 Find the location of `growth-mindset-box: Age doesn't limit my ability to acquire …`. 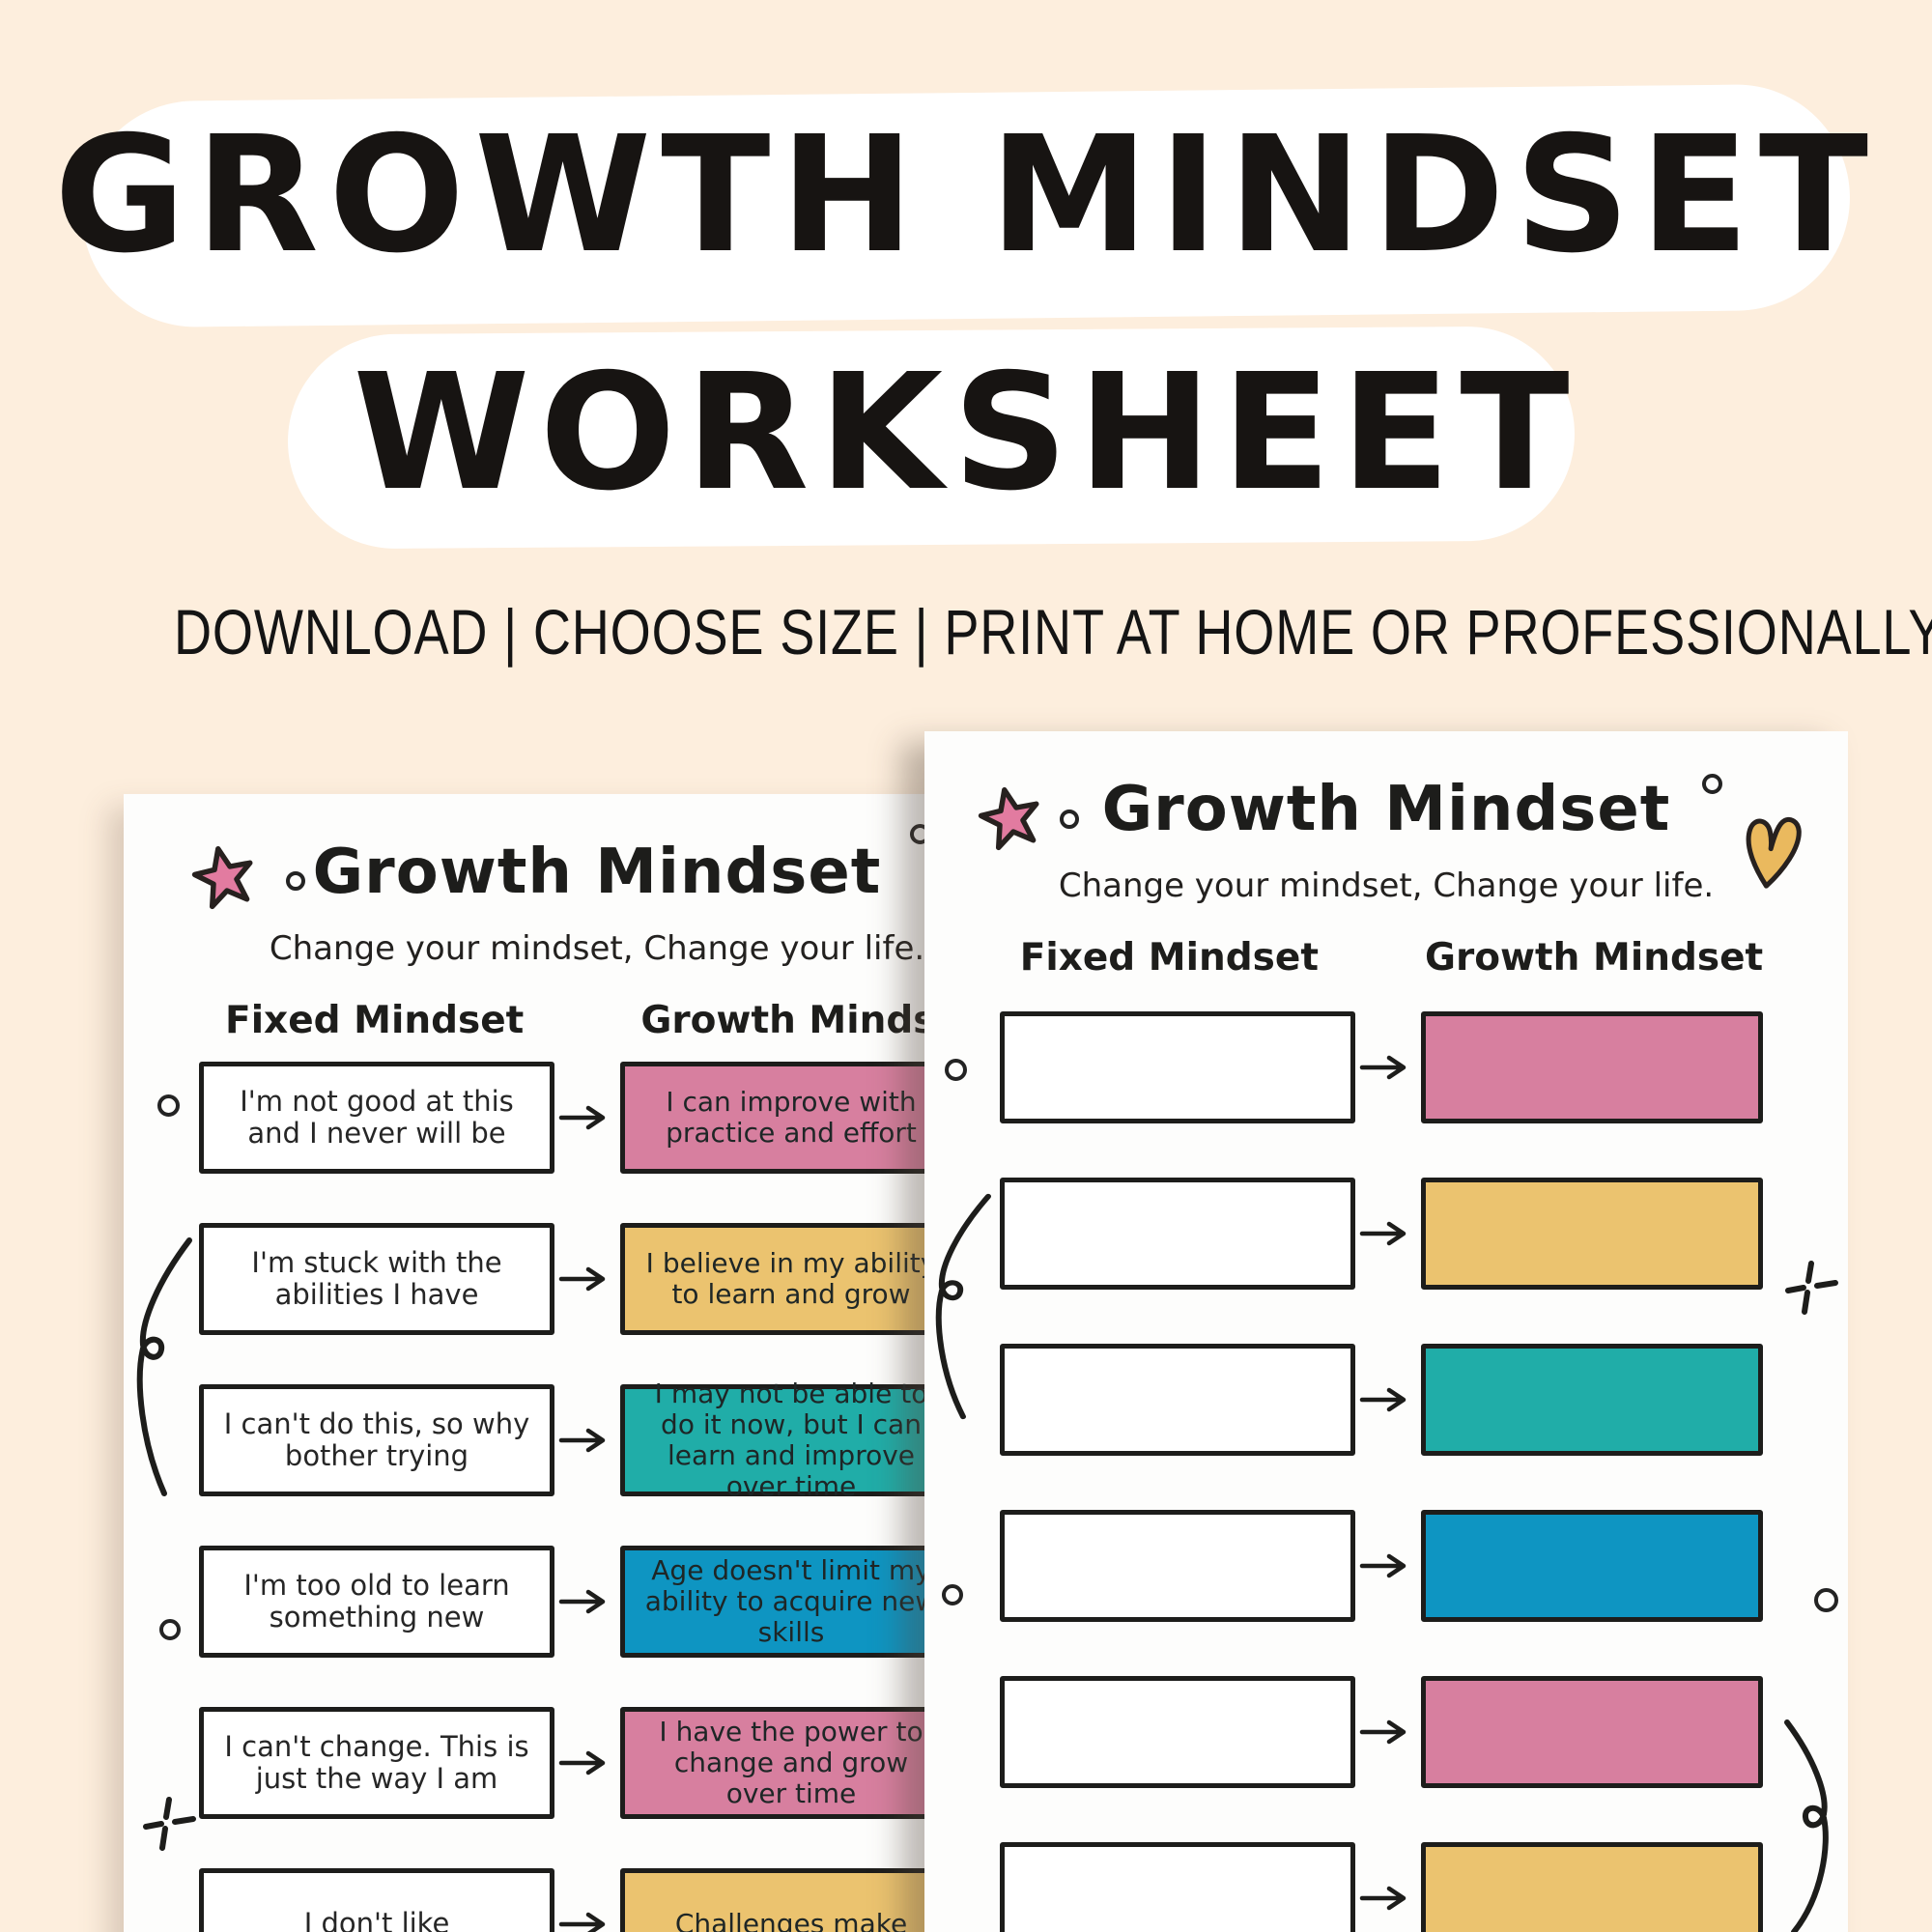

growth-mindset-box: Age doesn't limit my ability to acquire … is located at coordinates (791, 1602).